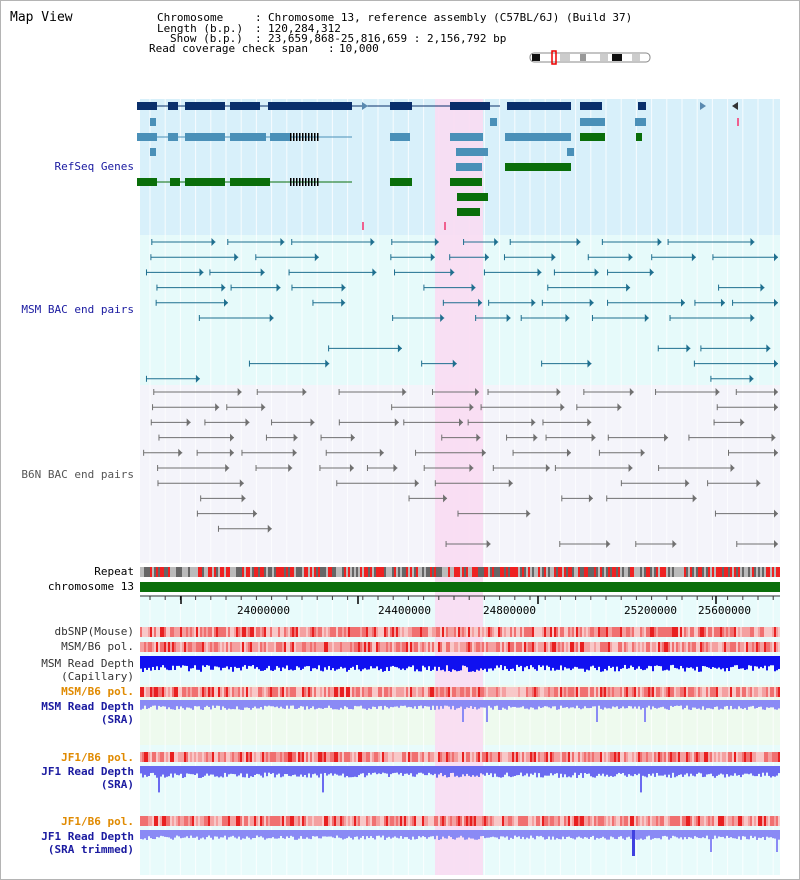 The height and width of the screenshot is (880, 800). What do you see at coordinates (94, 166) in the screenshot?
I see `track-label-refseq-genes: RefSeq Genes` at bounding box center [94, 166].